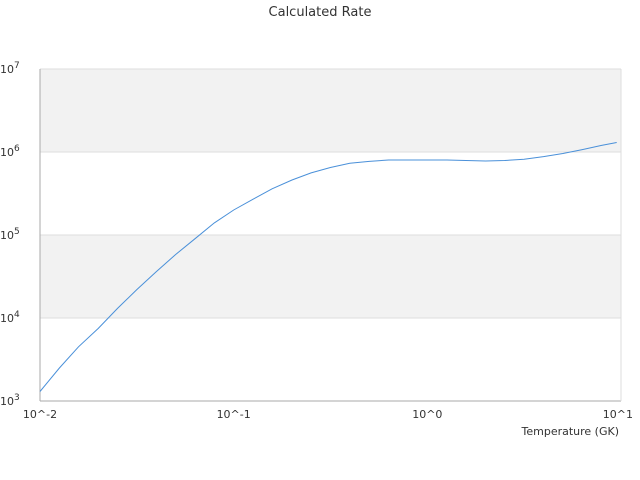 This screenshot has height=480, width=640. Describe the element at coordinates (570, 431) in the screenshot. I see `x-axis-label: Temperature (GK)` at that location.